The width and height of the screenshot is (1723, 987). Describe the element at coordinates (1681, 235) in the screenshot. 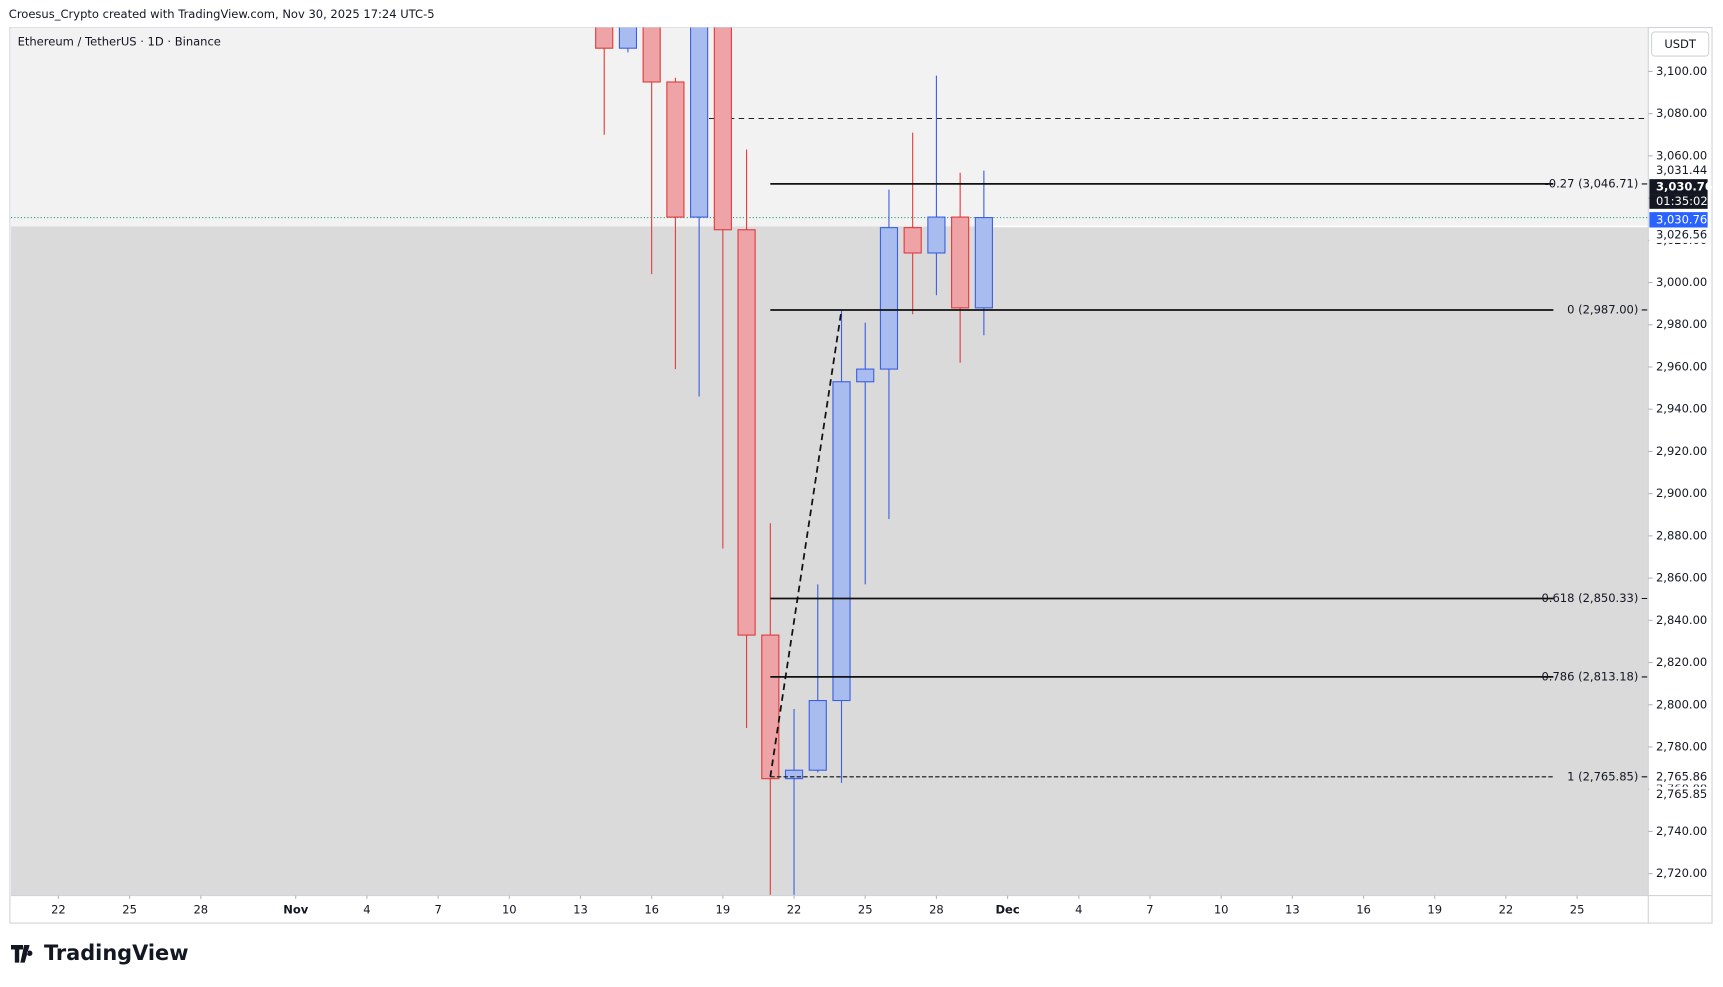

I see `price-label: 3,026.56` at that location.